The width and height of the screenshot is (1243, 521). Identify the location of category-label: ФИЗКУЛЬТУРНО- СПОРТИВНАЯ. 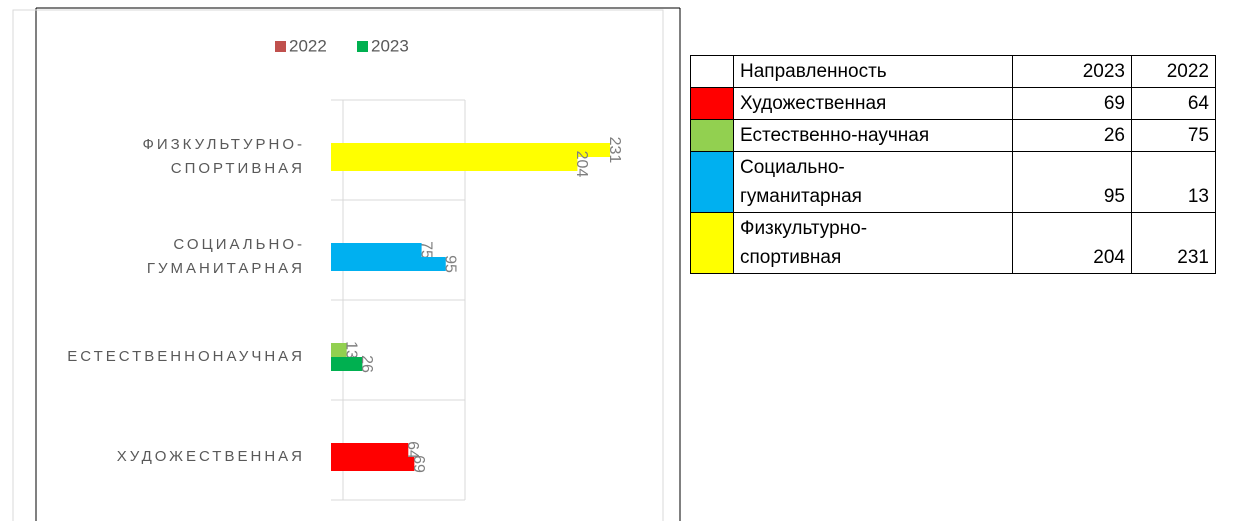
(223, 156).